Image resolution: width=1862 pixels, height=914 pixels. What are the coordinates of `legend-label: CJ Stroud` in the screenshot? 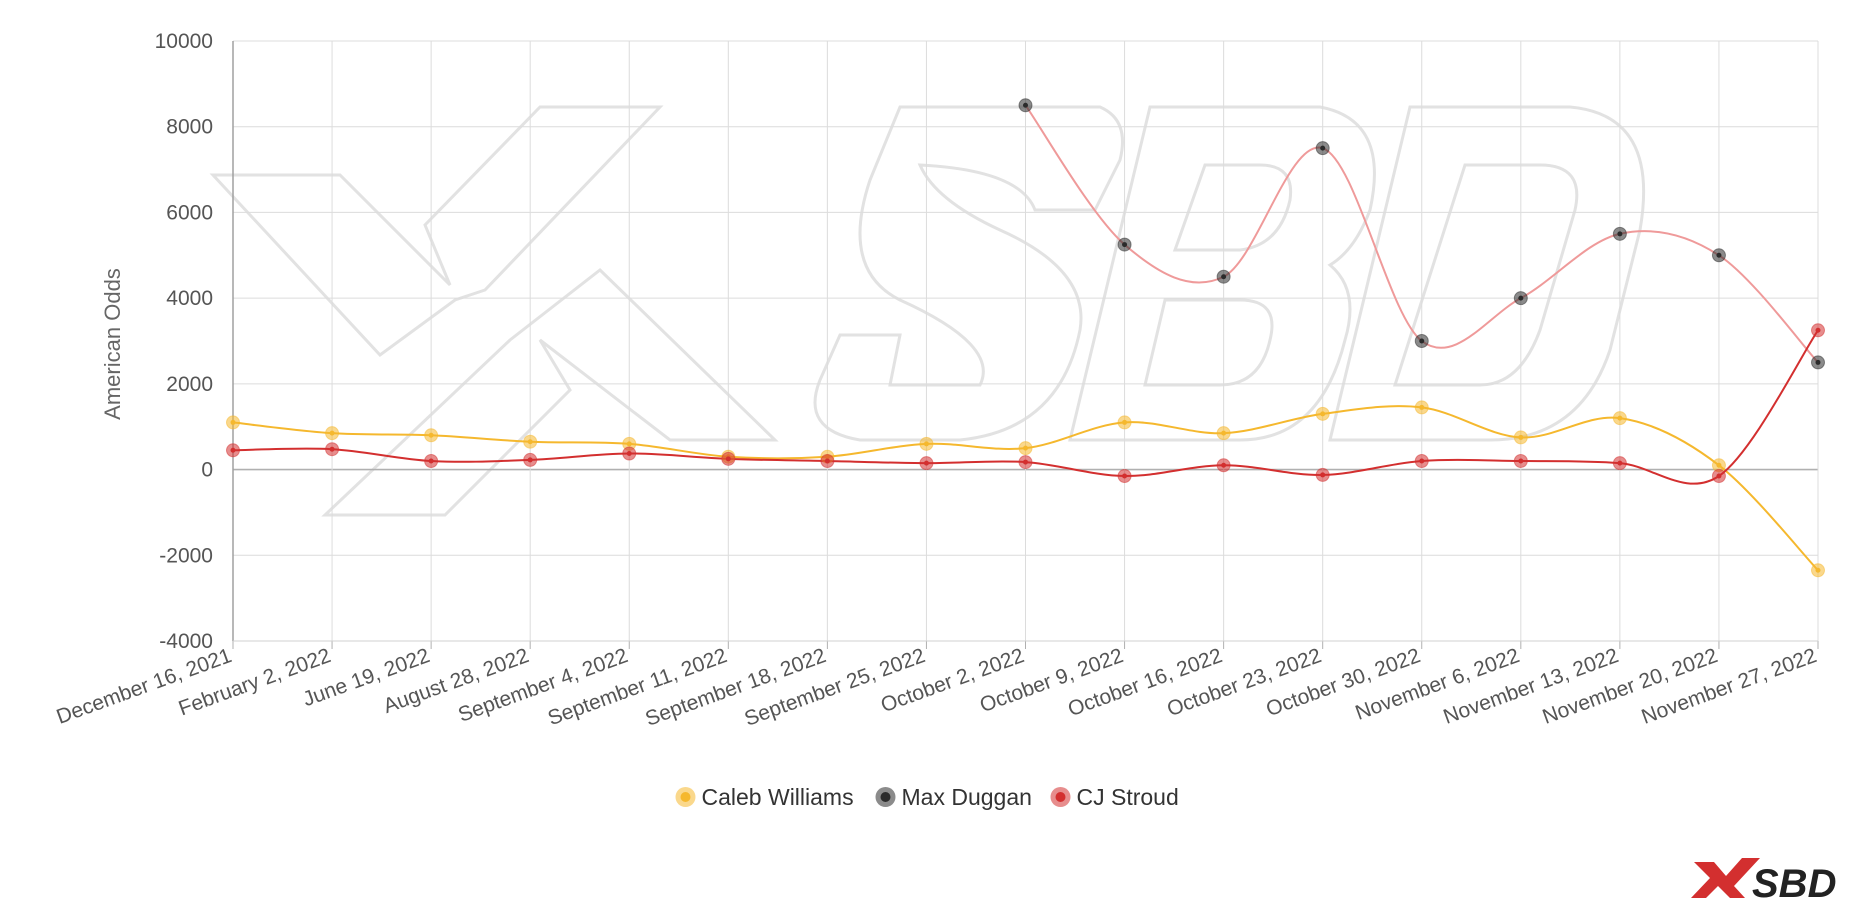 It's located at (1128, 797).